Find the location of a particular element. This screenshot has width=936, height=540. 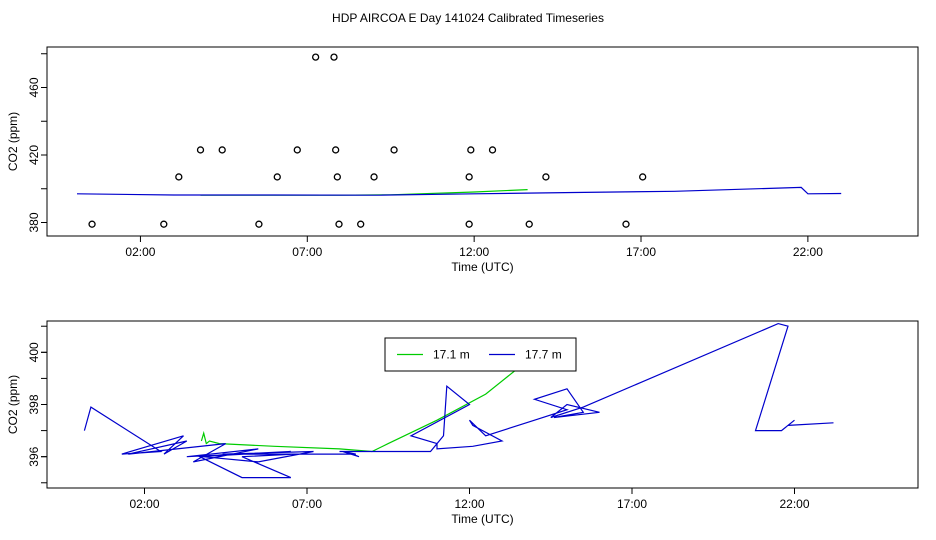

y-tick-label: 460 is located at coordinates (34, 87).